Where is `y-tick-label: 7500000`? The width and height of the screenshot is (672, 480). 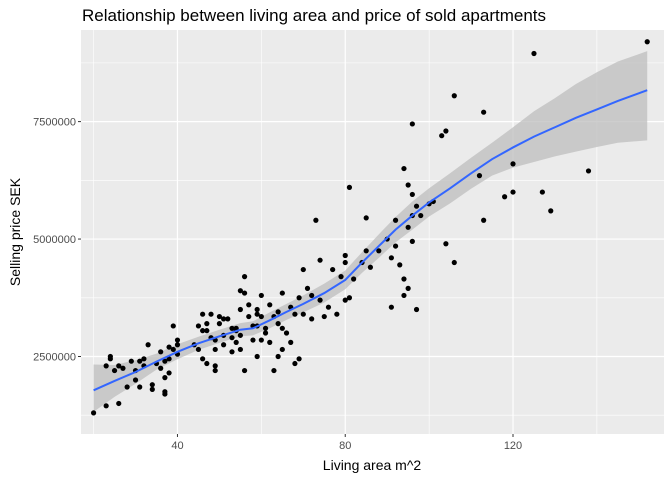 y-tick-label: 7500000 is located at coordinates (54, 123).